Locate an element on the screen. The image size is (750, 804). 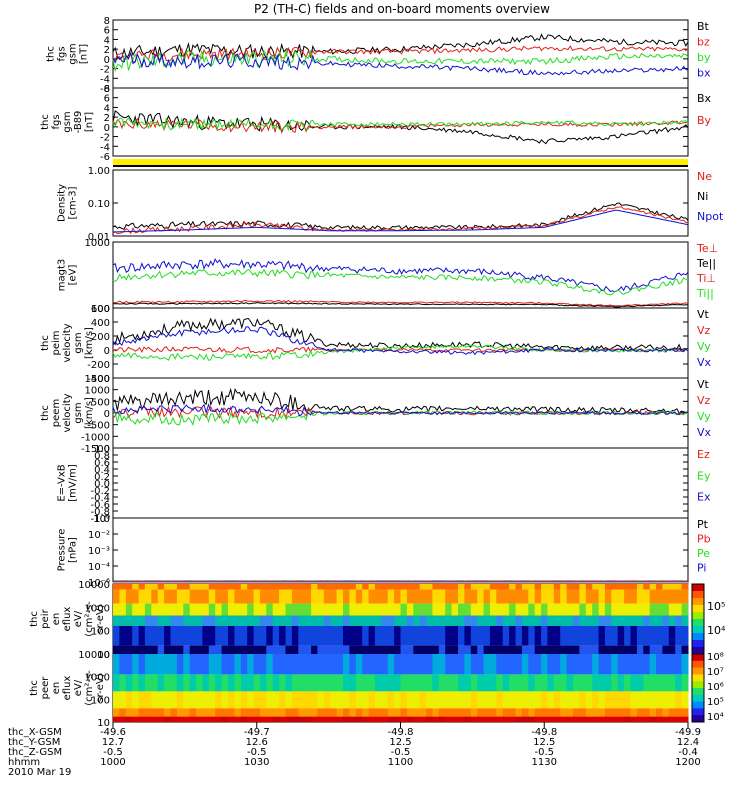
ylabel-peem-velocity-2: velocity is located at coordinates (67, 412).